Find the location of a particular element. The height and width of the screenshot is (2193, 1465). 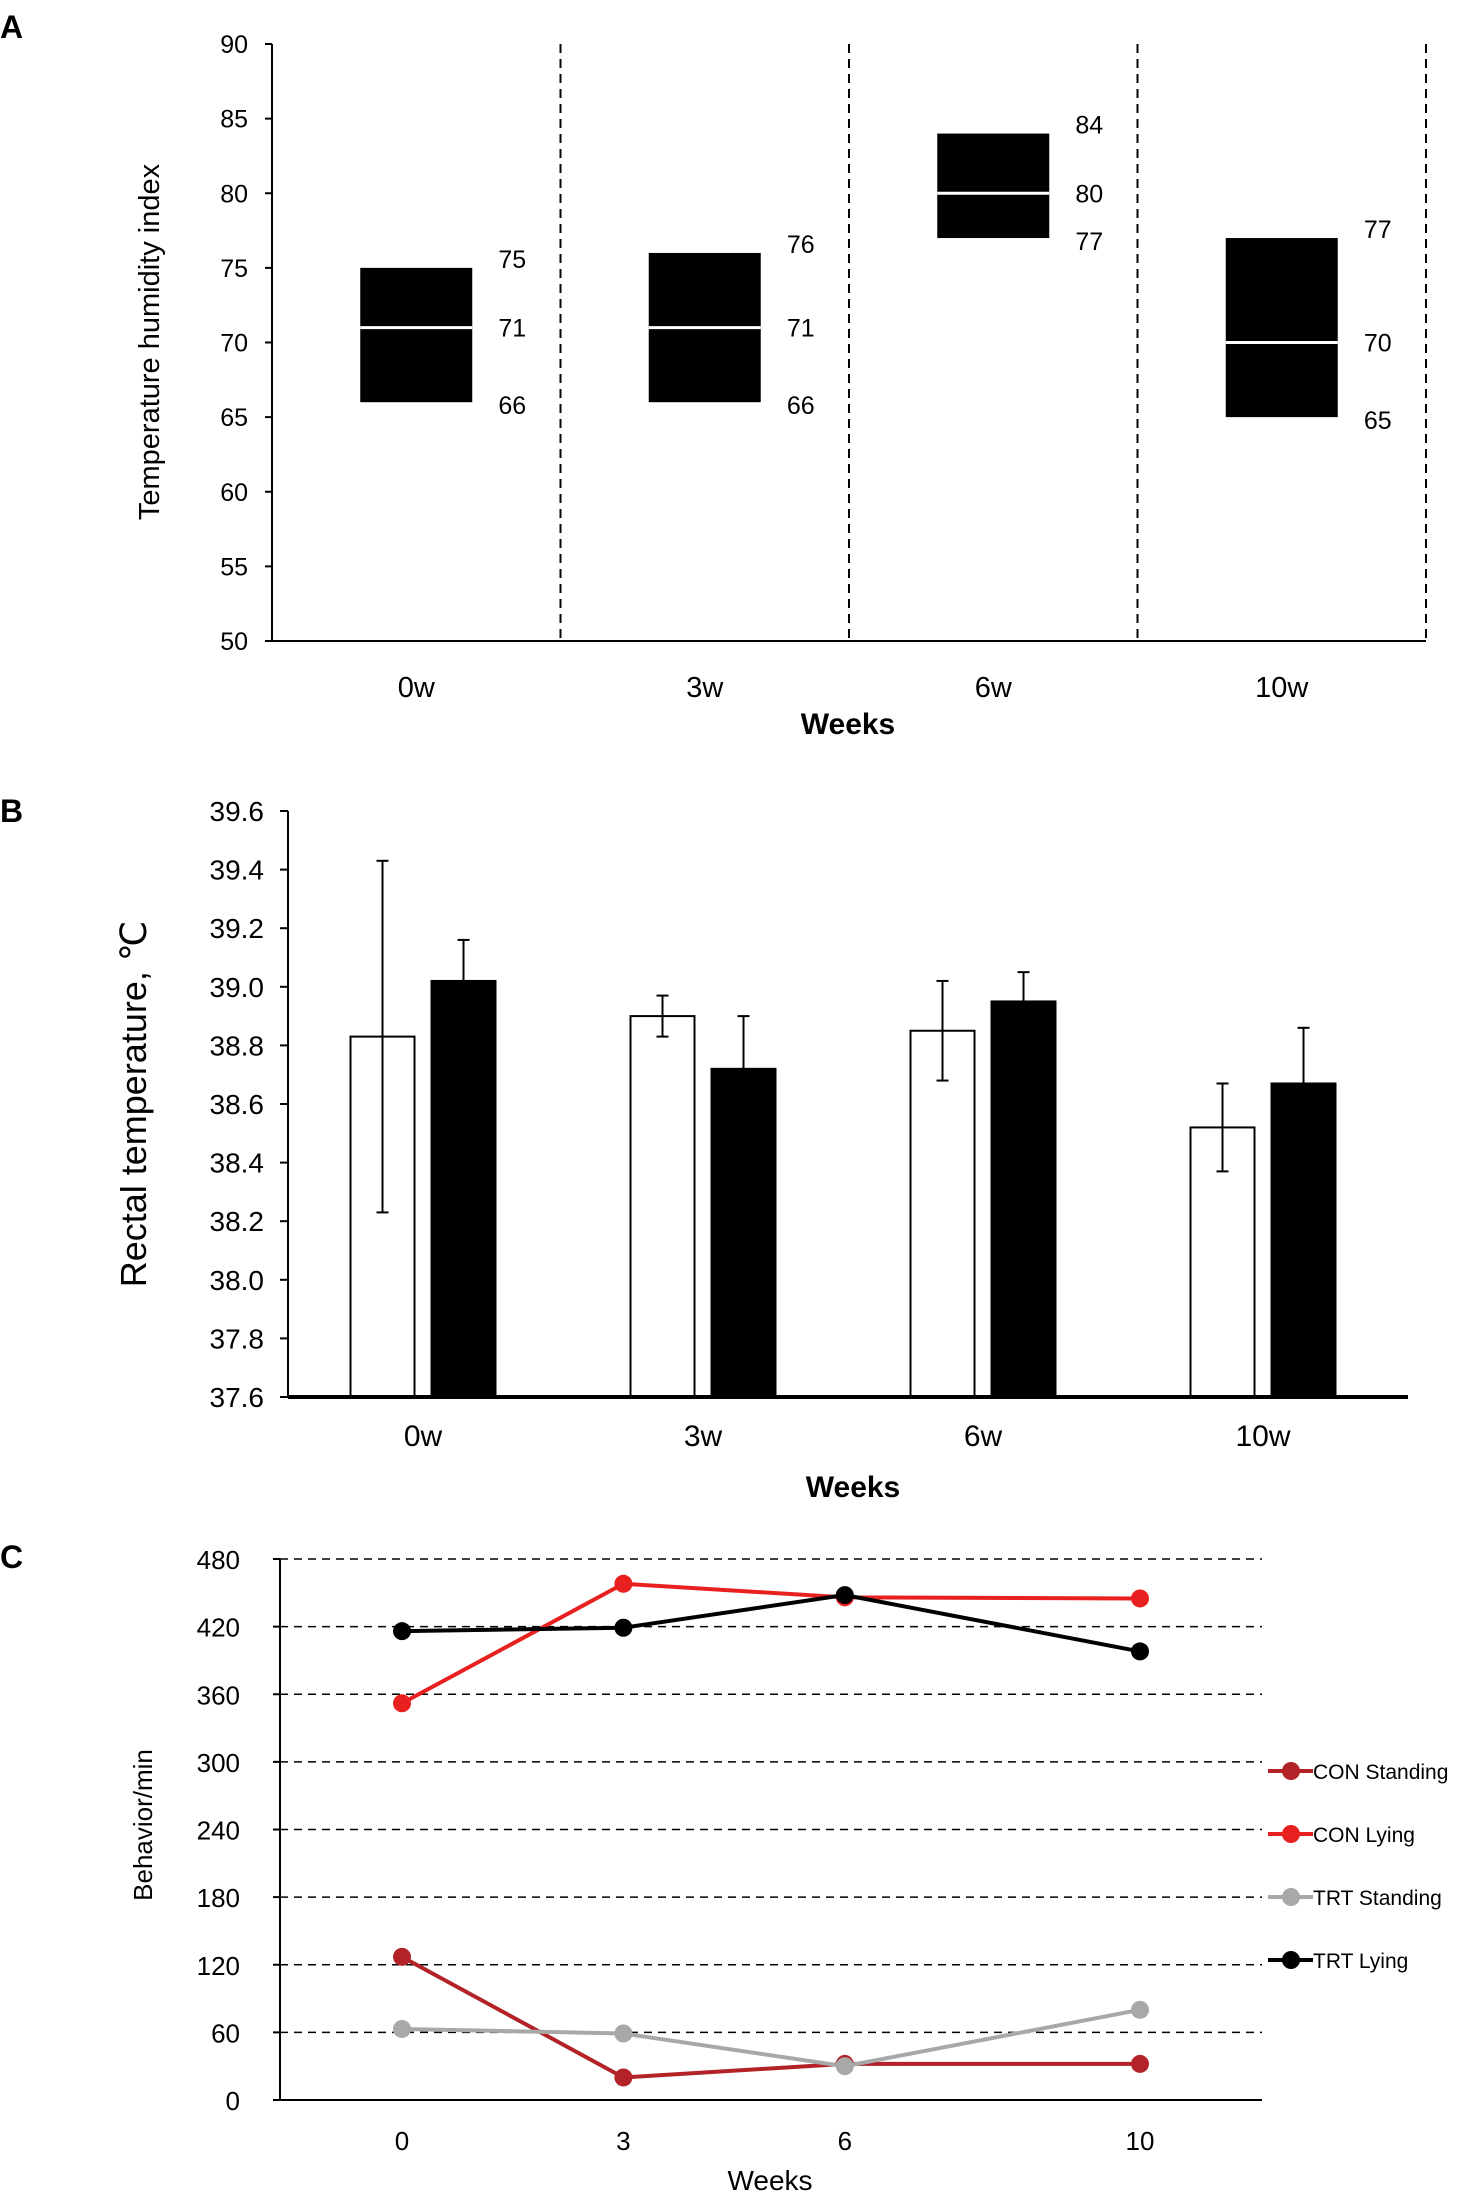

panel-c-letter: C is located at coordinates (11, 1557).